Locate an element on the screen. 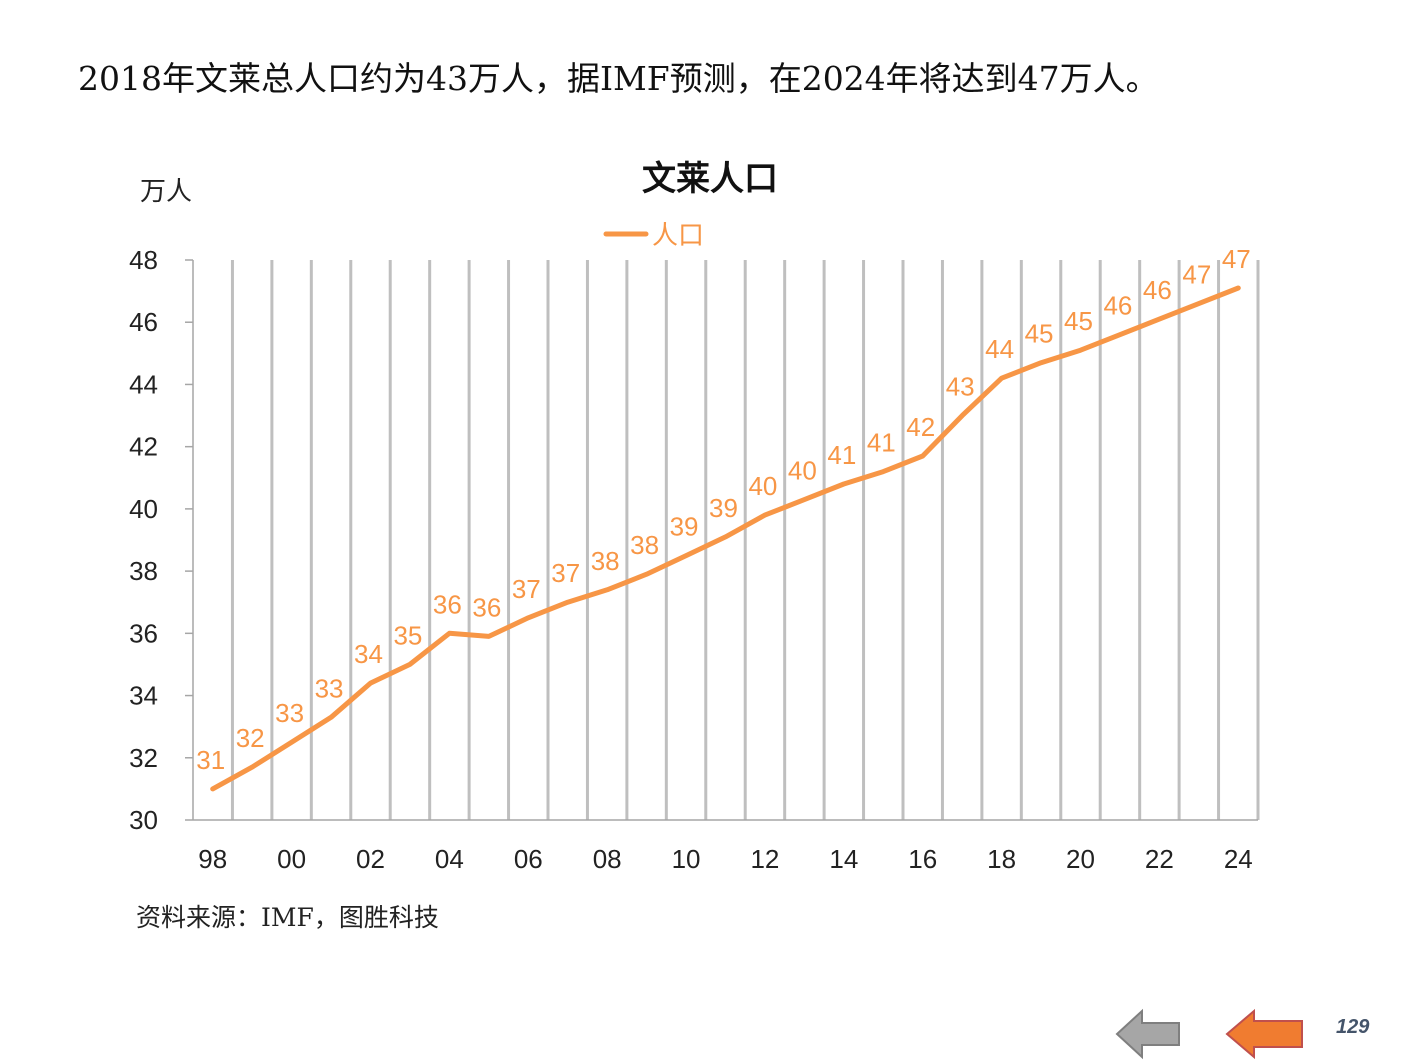  data-label: 44 is located at coordinates (999, 349).